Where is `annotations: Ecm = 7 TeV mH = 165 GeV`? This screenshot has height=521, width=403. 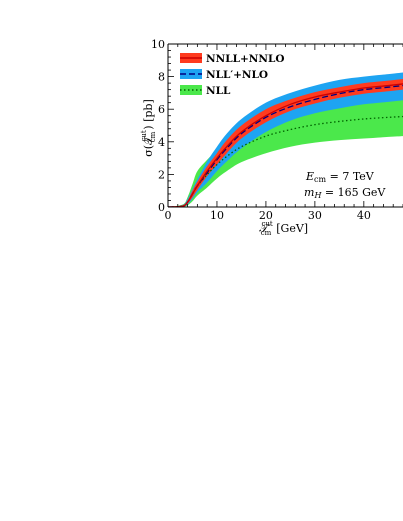
annotations: Ecm = 7 TeV mH = 165 GeV is located at coordinates (345, 185).